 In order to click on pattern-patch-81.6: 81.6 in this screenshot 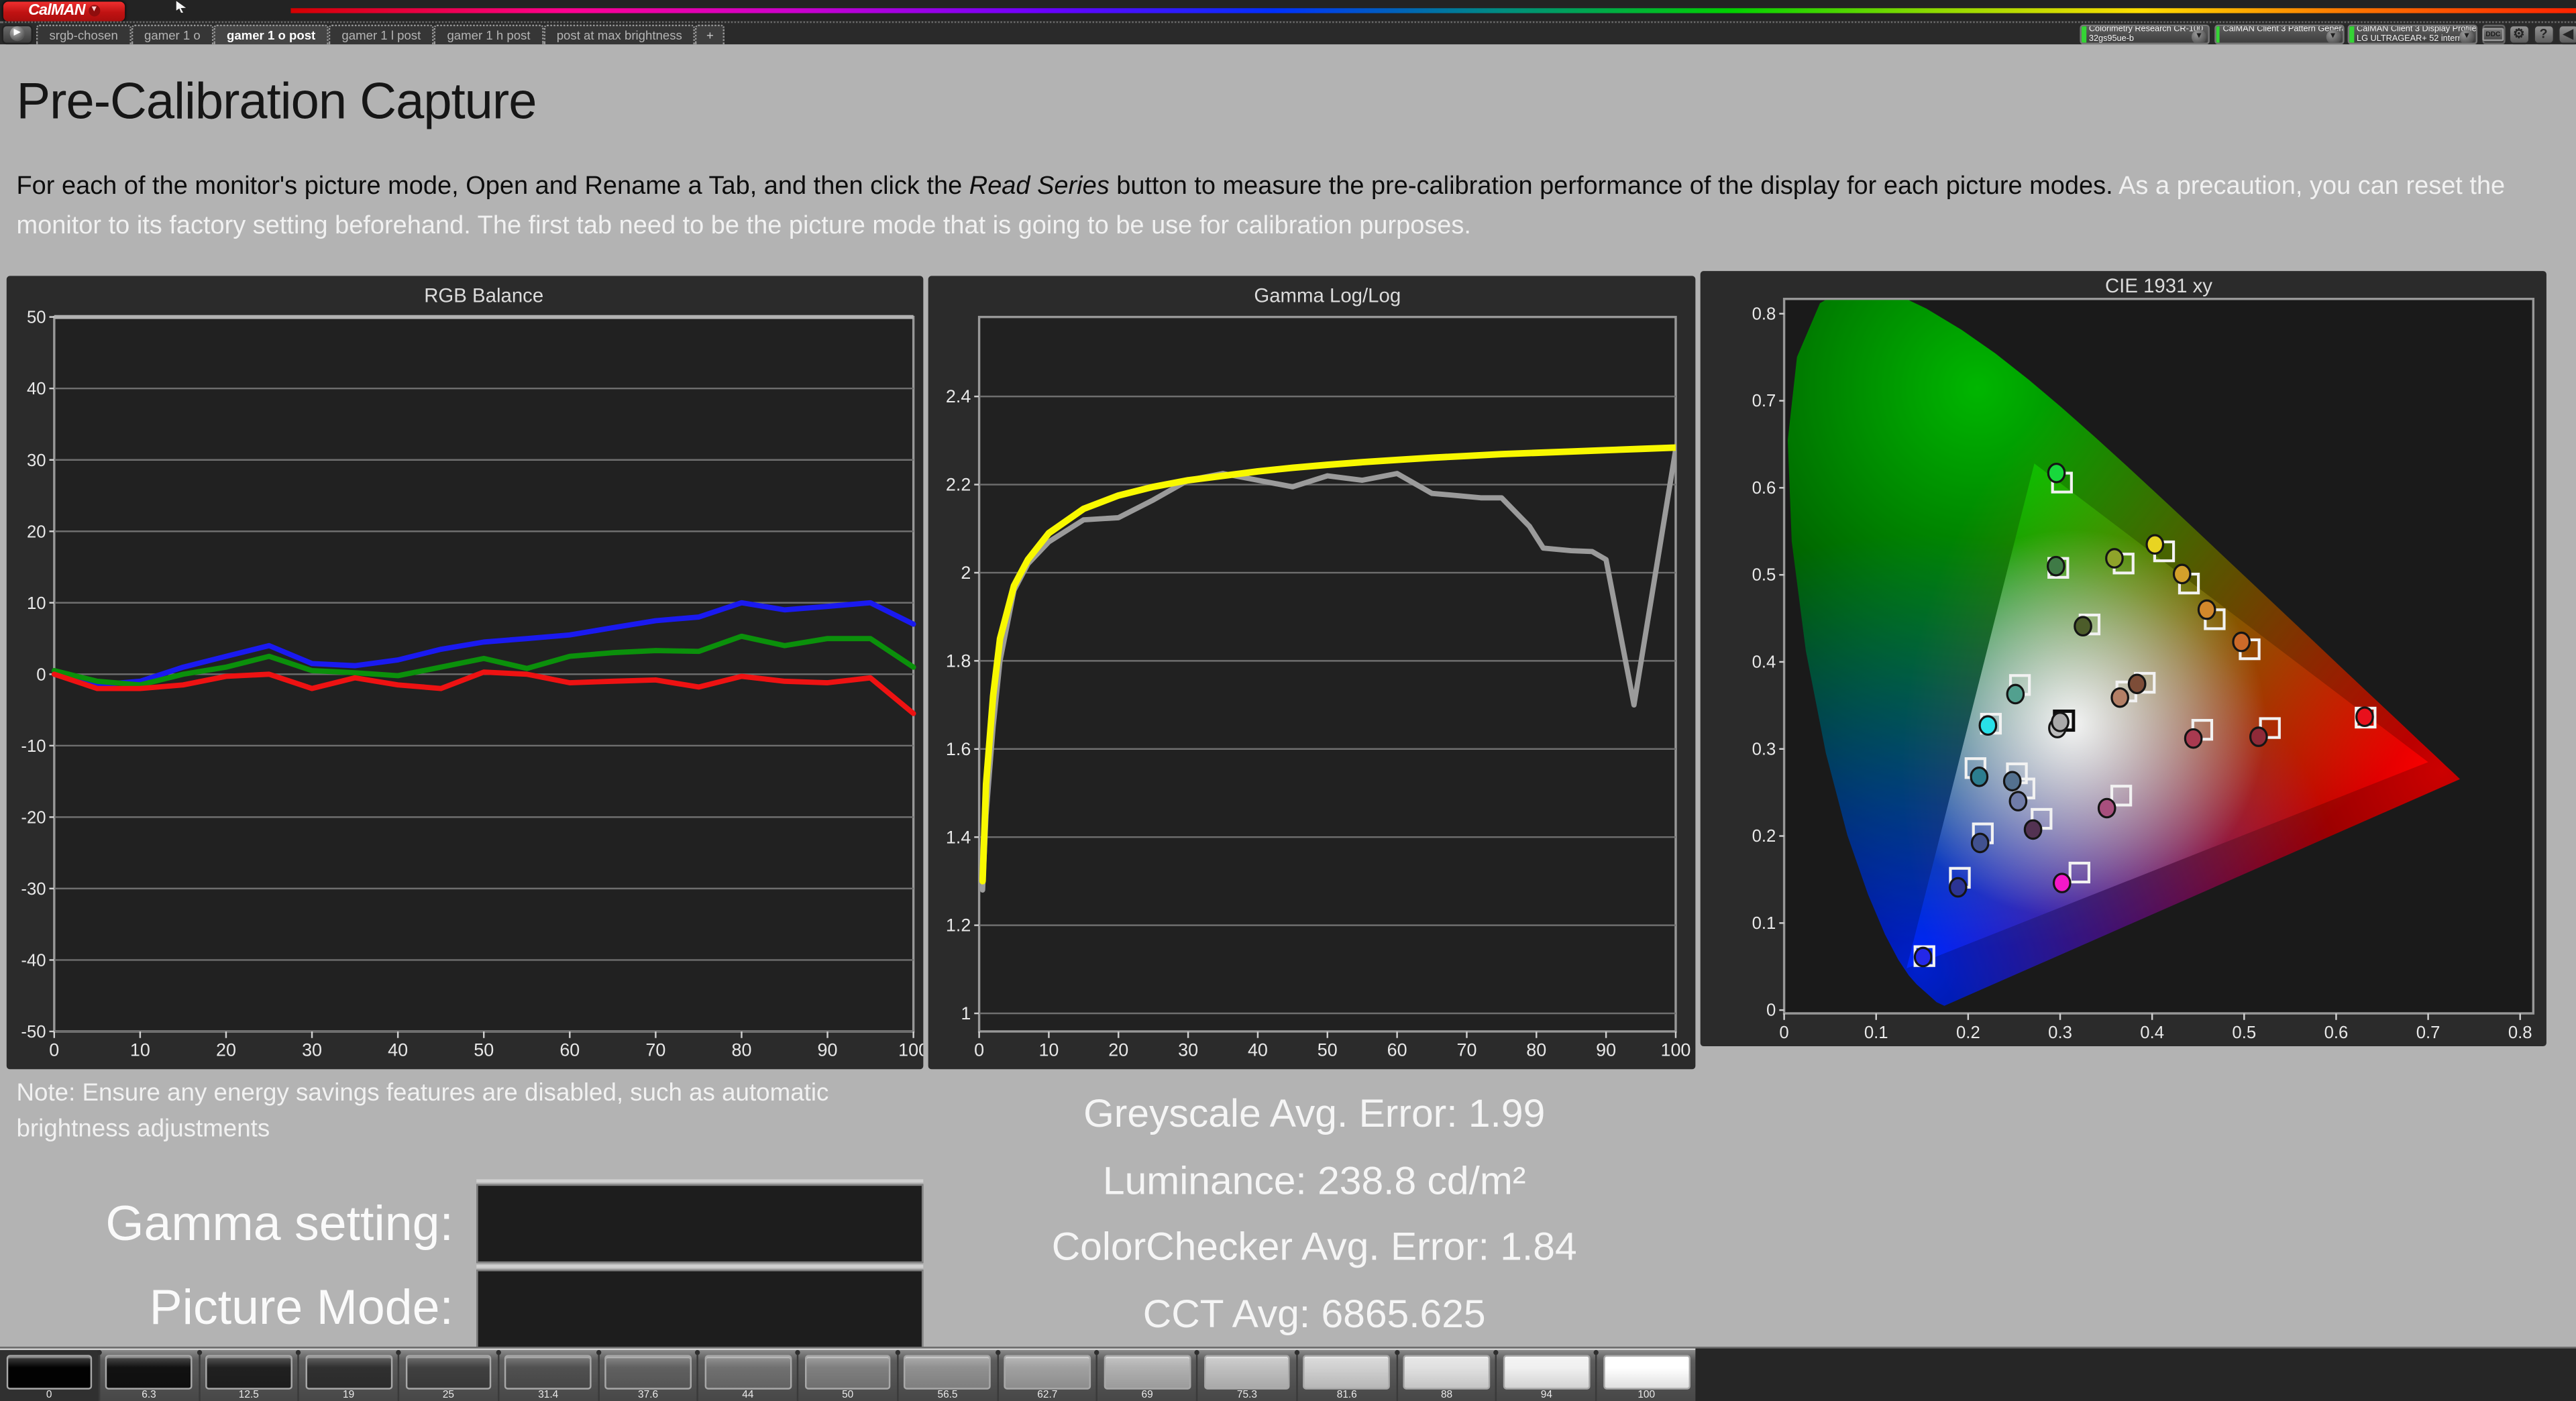, I will do `click(1345, 1375)`.